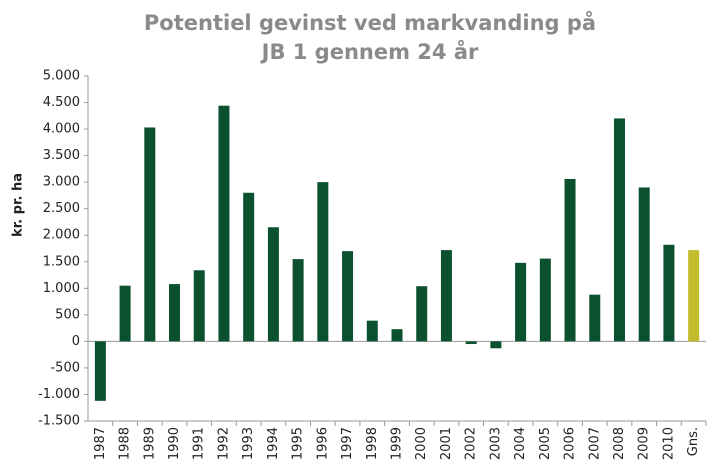 The height and width of the screenshot is (462, 707). Describe the element at coordinates (149, 443) in the screenshot. I see `x-tick-label: 1989` at that location.